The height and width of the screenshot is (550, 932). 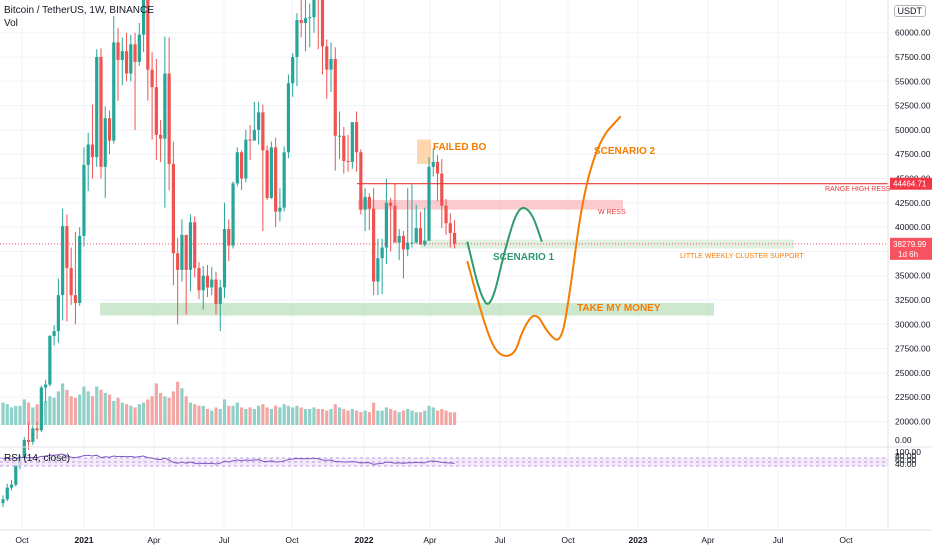 What do you see at coordinates (742, 256) in the screenshot?
I see `weekly-support-annotation: LITTLE WEEKLY CLUSTER SUPPORT` at bounding box center [742, 256].